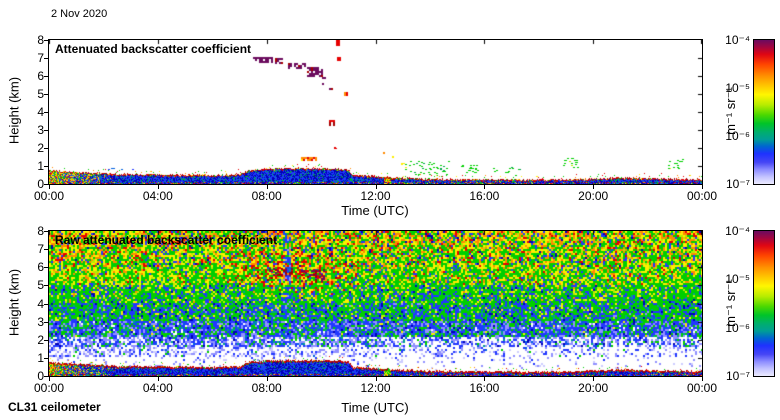 The height and width of the screenshot is (420, 780). What do you see at coordinates (54, 407) in the screenshot?
I see `instrument-label: CL31 ceilometer` at bounding box center [54, 407].